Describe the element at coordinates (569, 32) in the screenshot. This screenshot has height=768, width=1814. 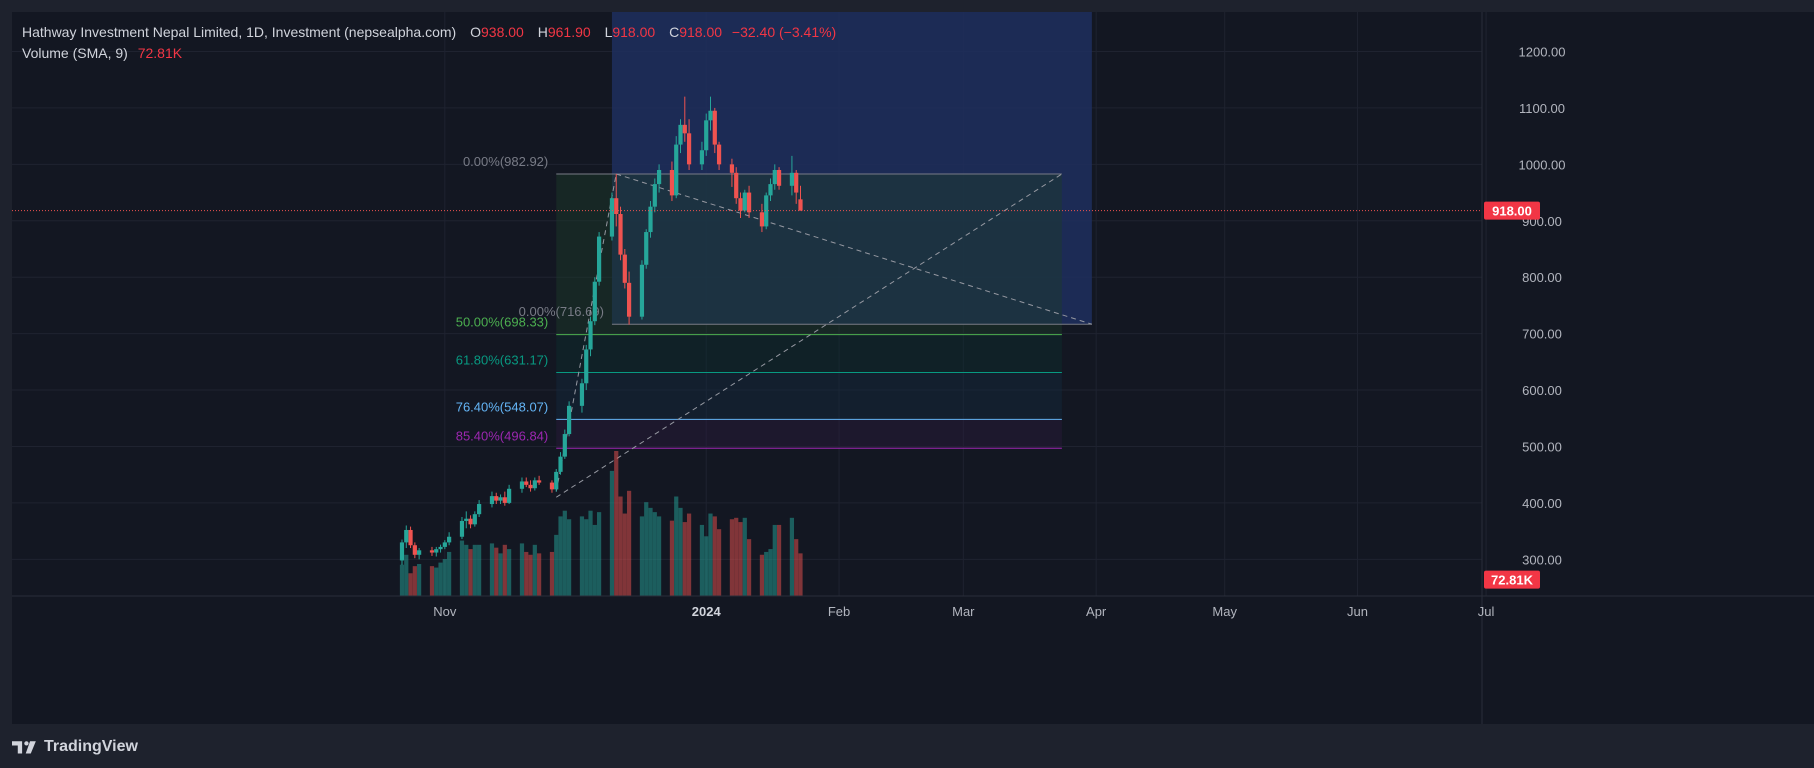
I see `high-value: 961.90` at that location.